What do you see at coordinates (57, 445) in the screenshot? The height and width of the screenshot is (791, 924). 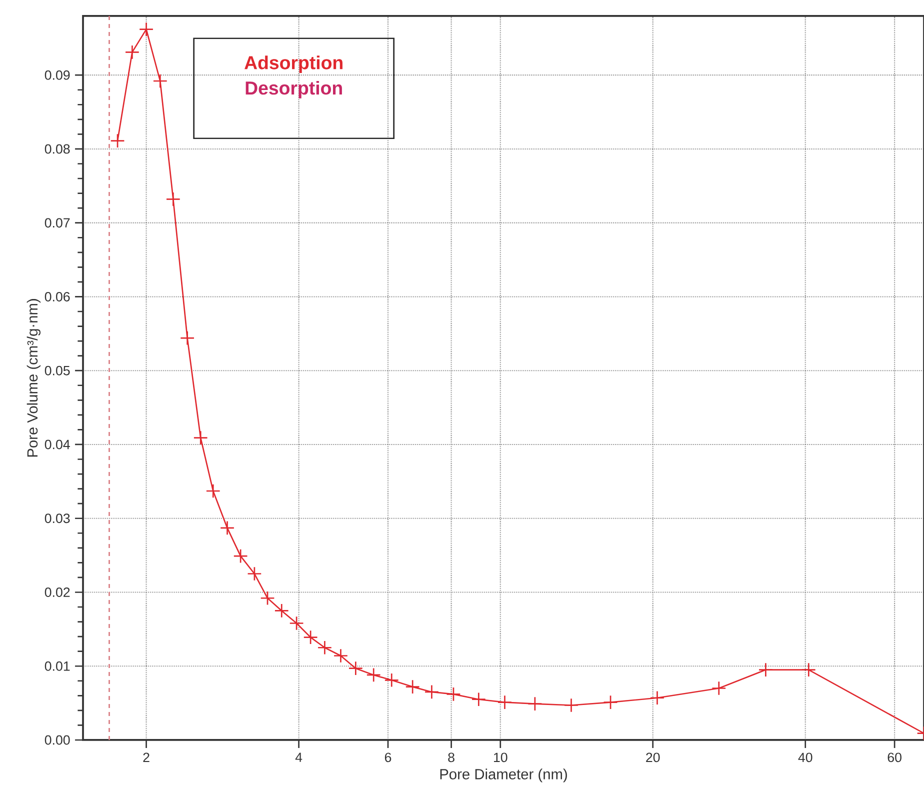 I see `y-tick-label: 0.04` at bounding box center [57, 445].